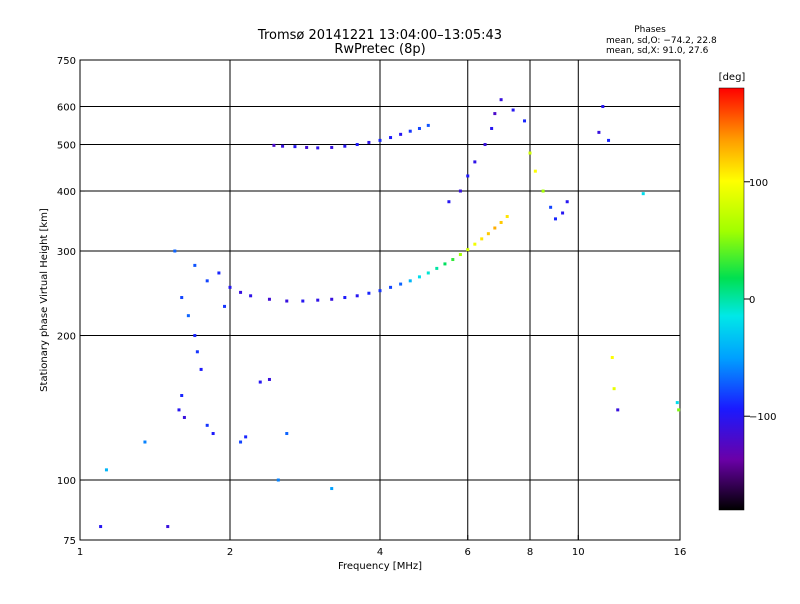 The image size is (800, 604). I want to click on x-tick-label: 2, so click(230, 552).